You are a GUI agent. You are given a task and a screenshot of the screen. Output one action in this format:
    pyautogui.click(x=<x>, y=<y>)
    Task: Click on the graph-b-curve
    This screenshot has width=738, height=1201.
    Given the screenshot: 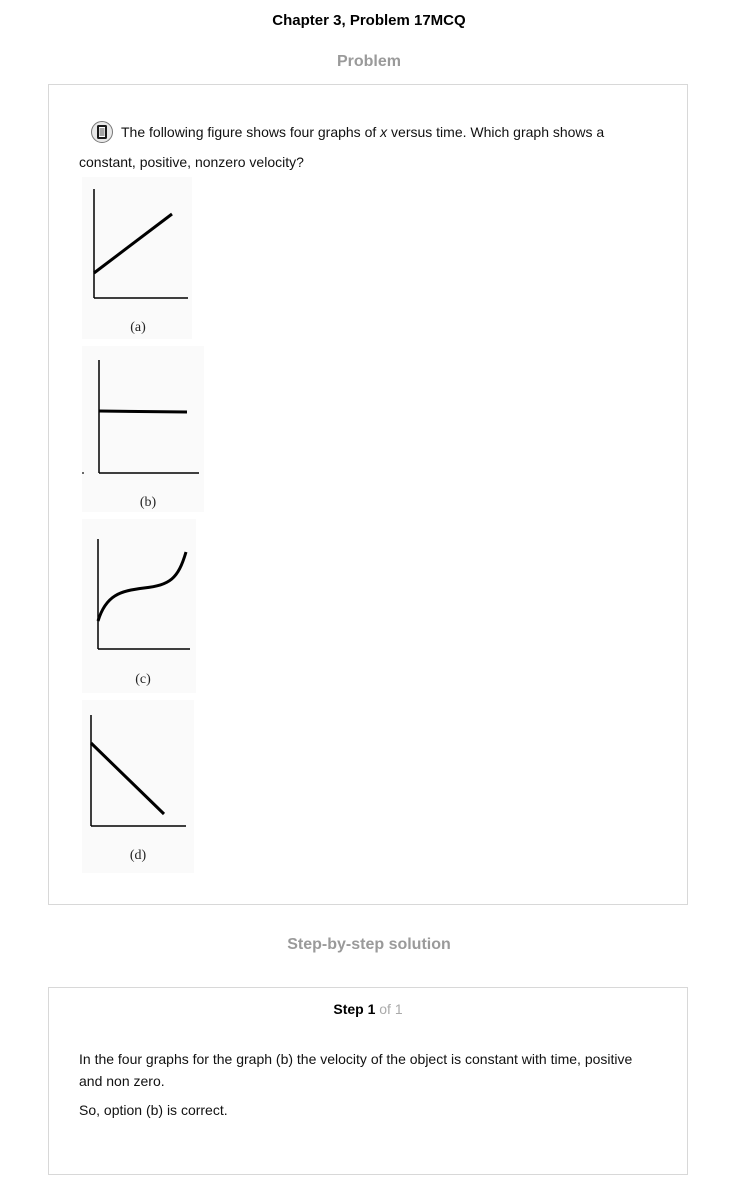 What is the action you would take?
    pyautogui.click(x=143, y=411)
    